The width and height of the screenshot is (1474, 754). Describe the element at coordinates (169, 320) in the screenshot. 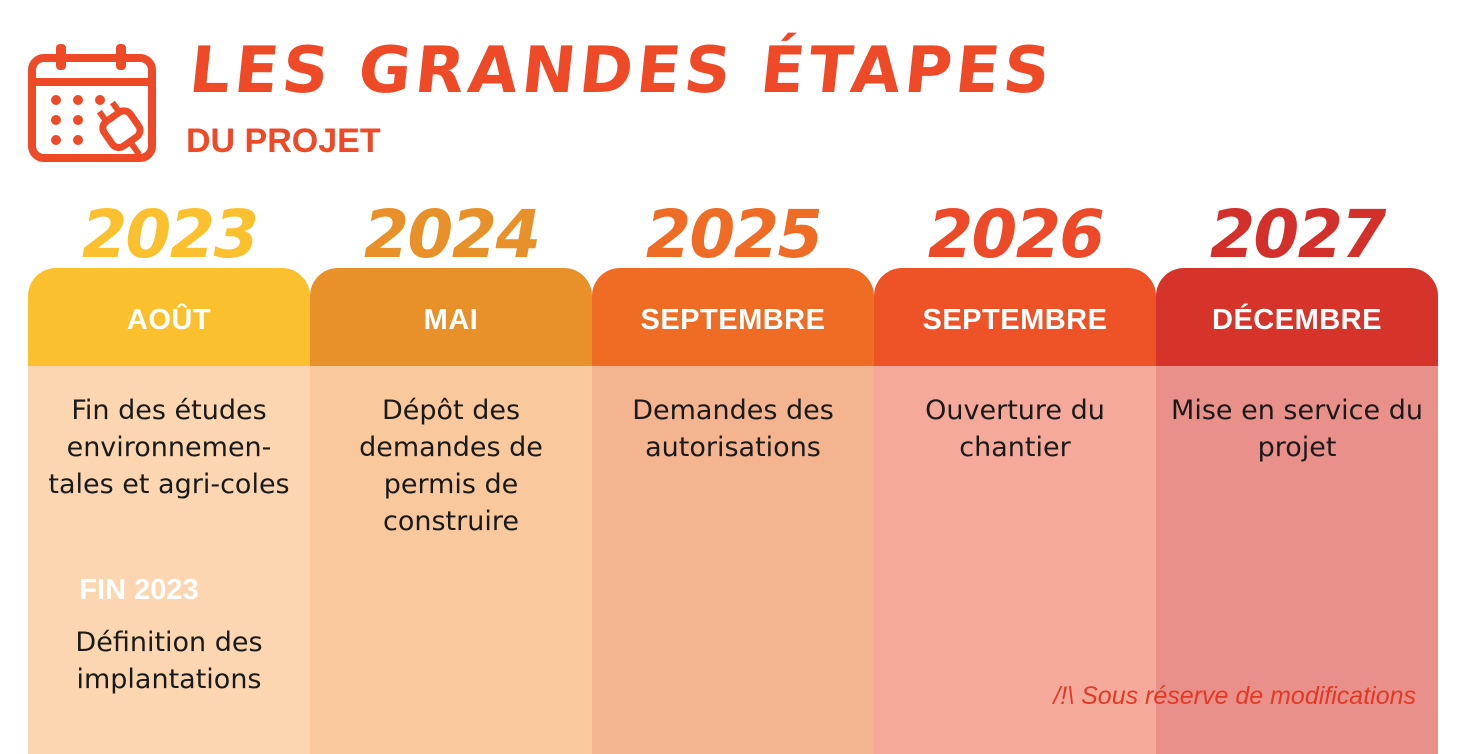

I see `milestone-month: AOÛT` at that location.